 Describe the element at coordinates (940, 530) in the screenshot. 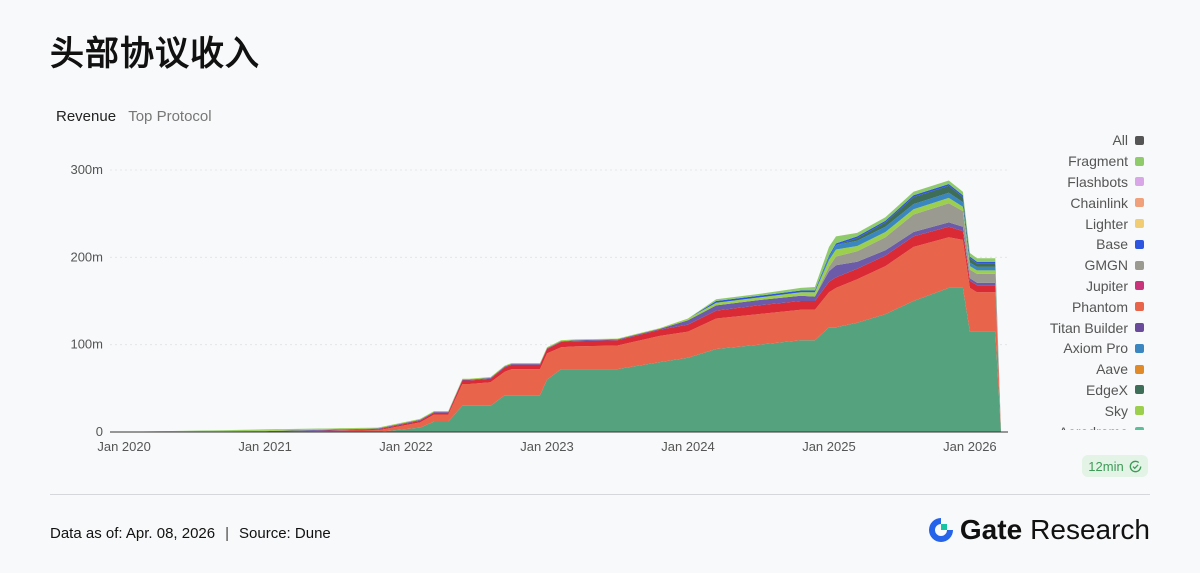

I see `gate-logo-icon` at that location.